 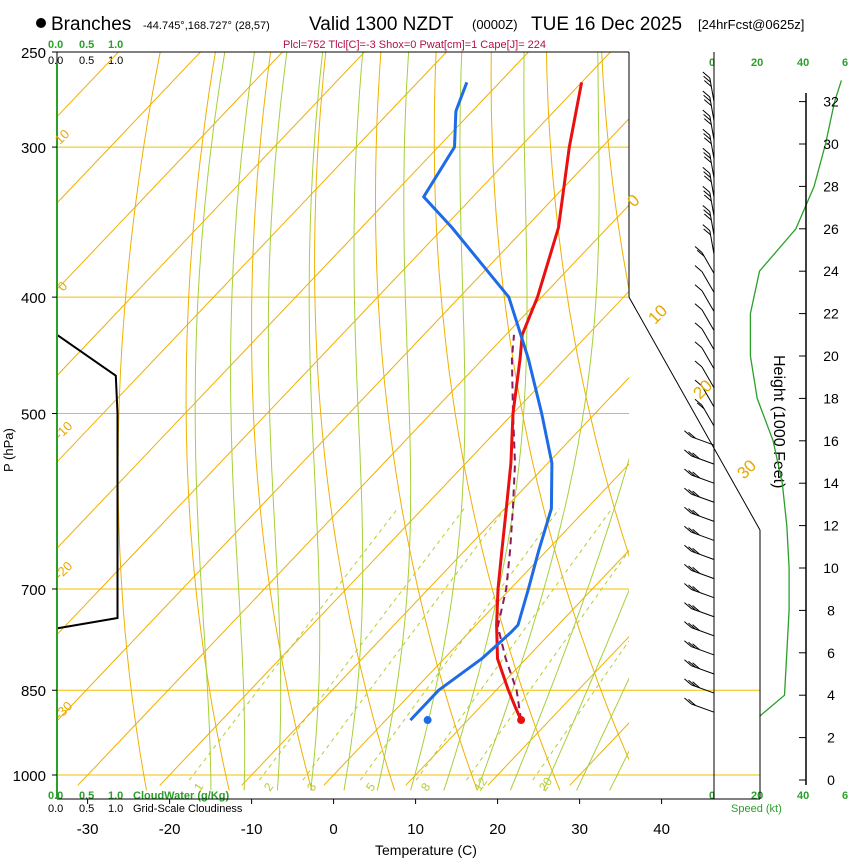 What do you see at coordinates (757, 796) in the screenshot?
I see `speed-tick-bottom-1: 20` at bounding box center [757, 796].